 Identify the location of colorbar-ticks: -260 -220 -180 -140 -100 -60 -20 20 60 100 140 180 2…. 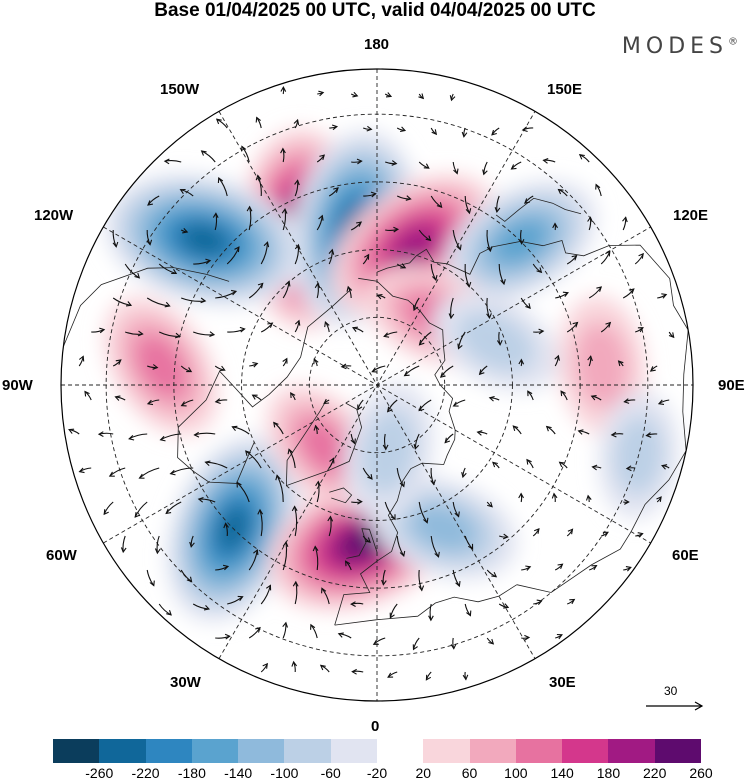
(375, 774).